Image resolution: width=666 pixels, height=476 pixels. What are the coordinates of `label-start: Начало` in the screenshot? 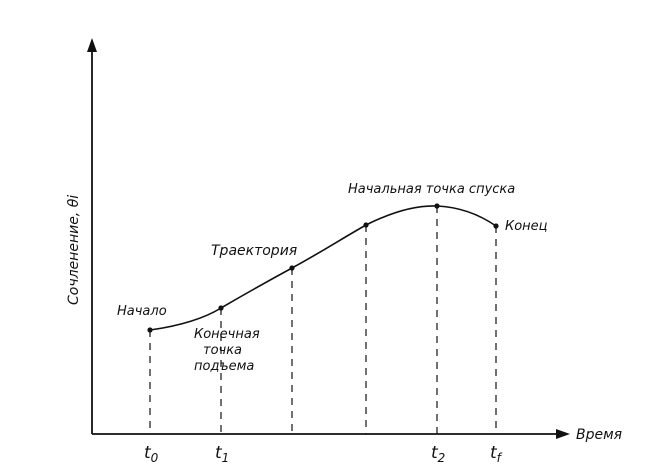 It's located at (142, 311).